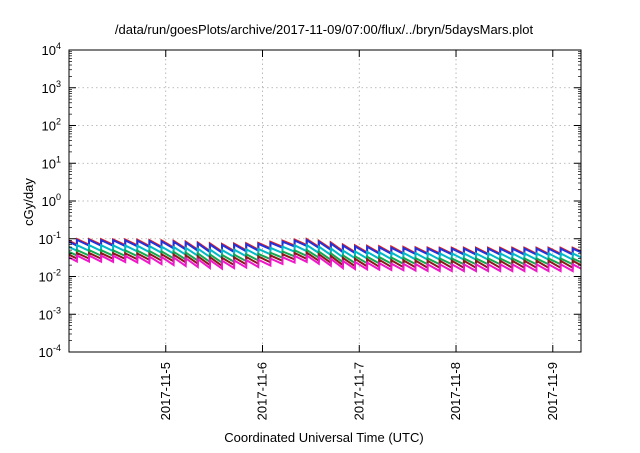 The width and height of the screenshot is (640, 453). Describe the element at coordinates (50, 351) in the screenshot. I see `y-tick-label: 10⁻⁴` at that location.